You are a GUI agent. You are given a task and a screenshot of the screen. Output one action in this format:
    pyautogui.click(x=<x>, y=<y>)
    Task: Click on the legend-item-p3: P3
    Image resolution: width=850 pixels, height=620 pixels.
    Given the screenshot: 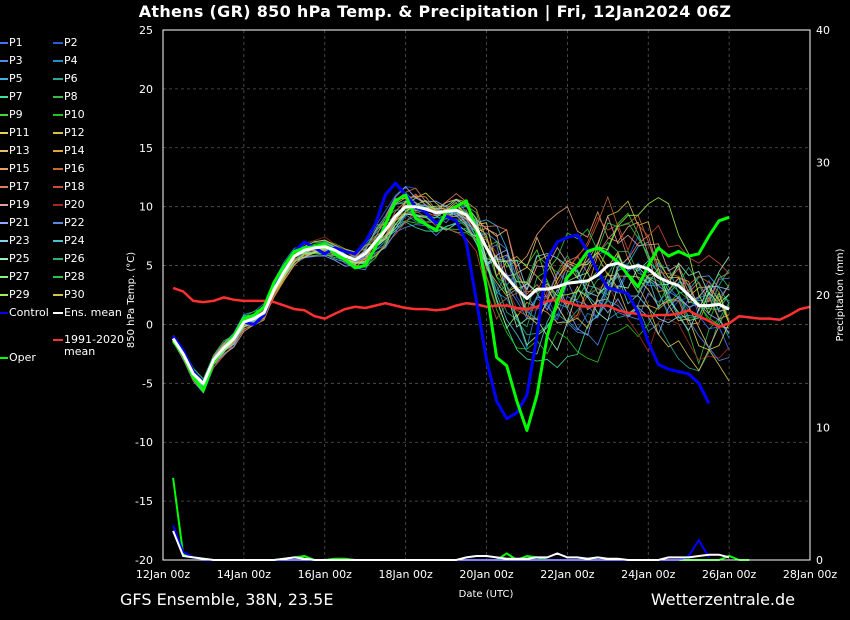 What is the action you would take?
    pyautogui.click(x=11, y=61)
    